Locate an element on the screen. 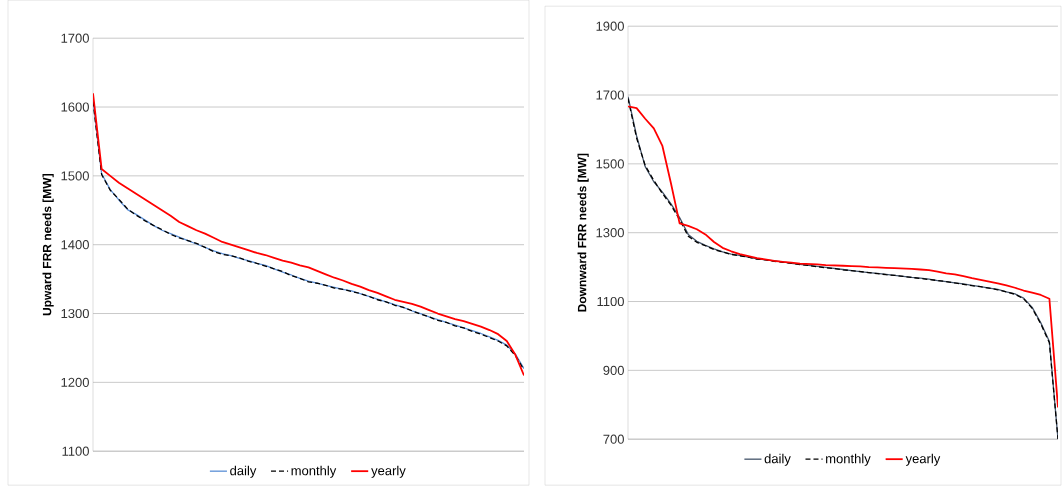 The image size is (1062, 486). y-tick-label: 1600 is located at coordinates (75, 107).